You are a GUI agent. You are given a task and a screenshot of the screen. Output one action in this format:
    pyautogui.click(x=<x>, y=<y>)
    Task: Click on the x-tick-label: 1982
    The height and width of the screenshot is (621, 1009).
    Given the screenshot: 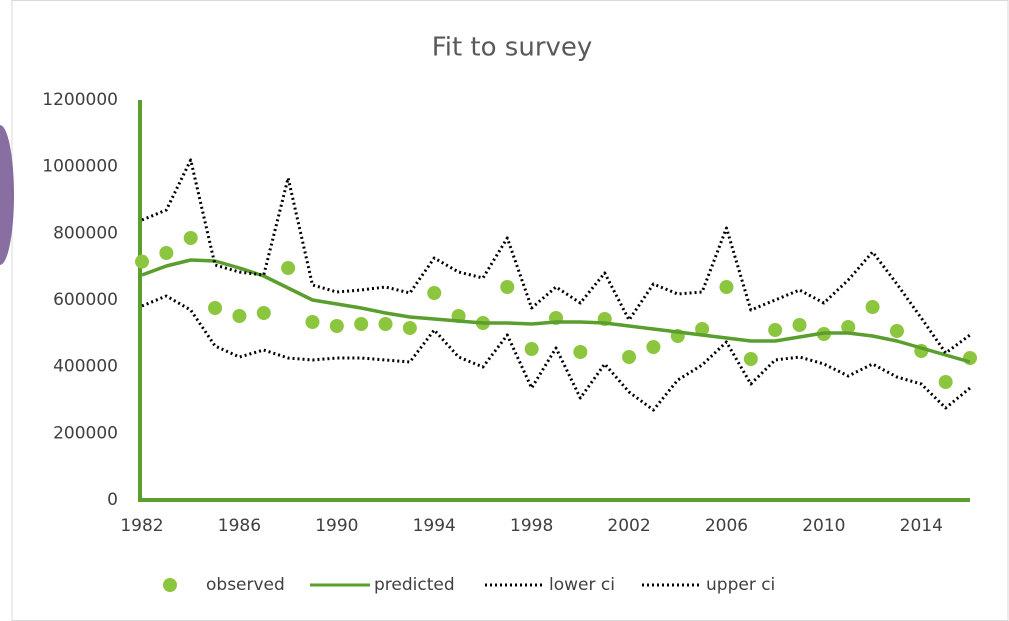 What is the action you would take?
    pyautogui.click(x=141, y=526)
    